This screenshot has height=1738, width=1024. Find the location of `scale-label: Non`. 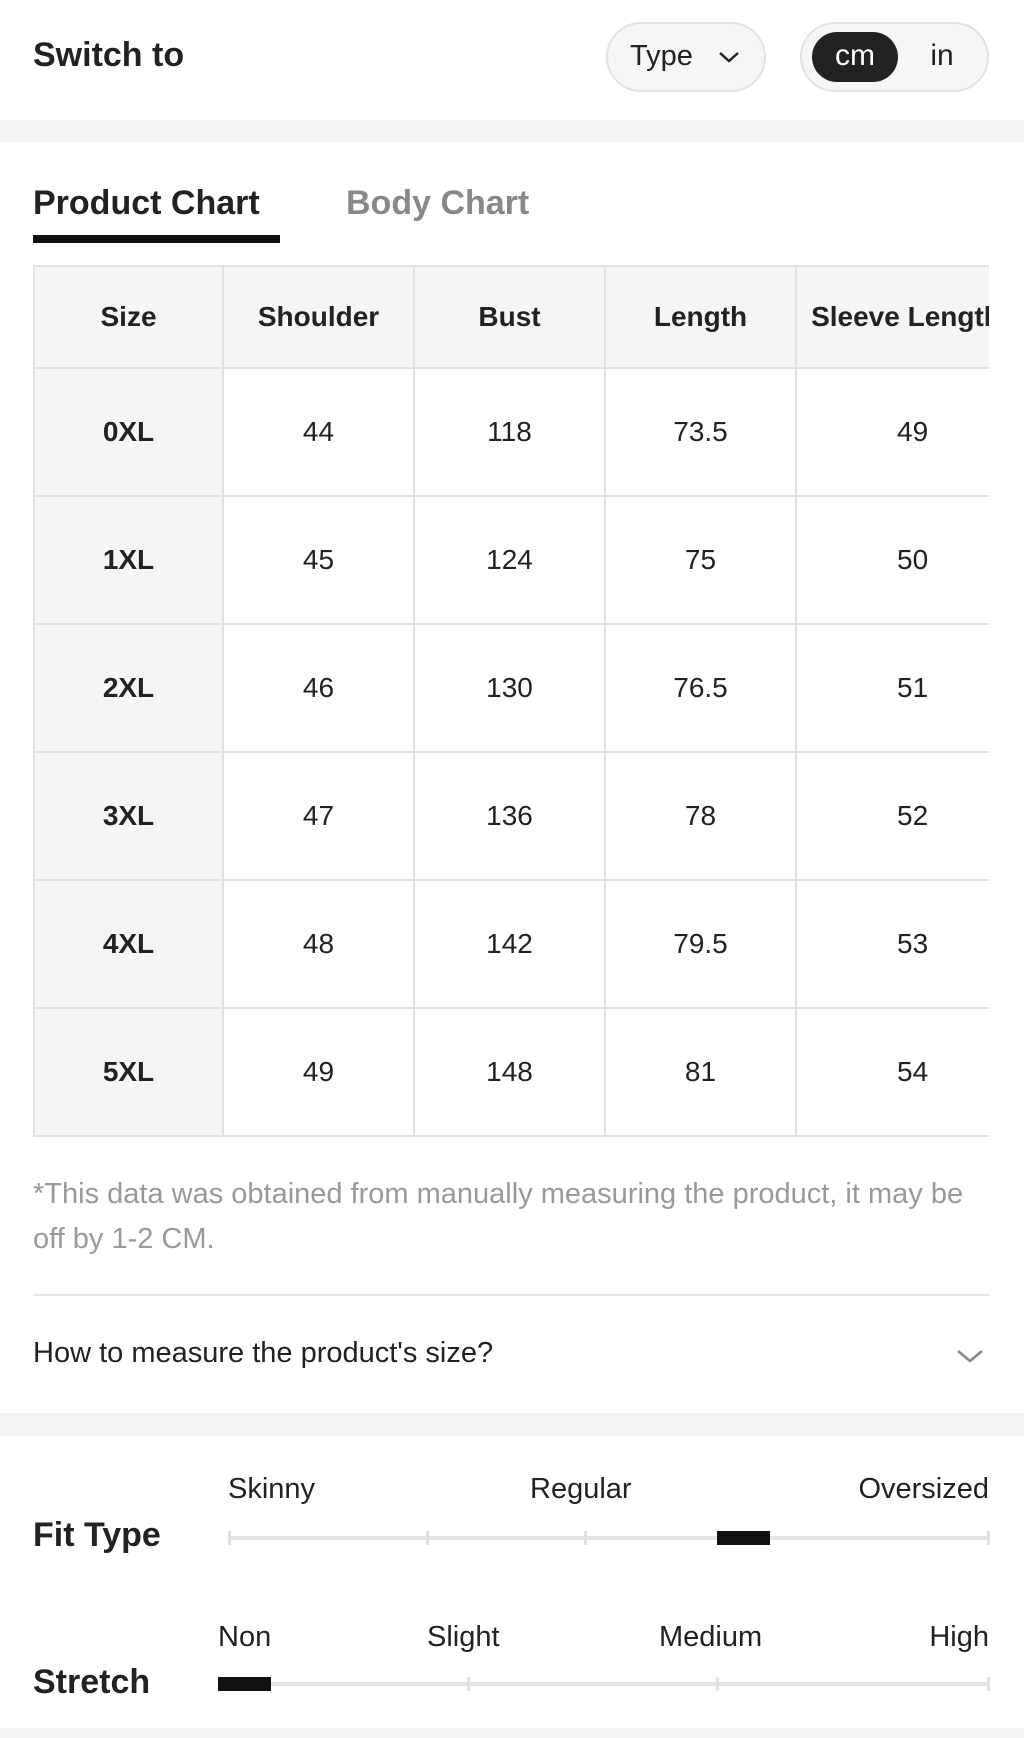

scale-label: Non is located at coordinates (245, 1637).